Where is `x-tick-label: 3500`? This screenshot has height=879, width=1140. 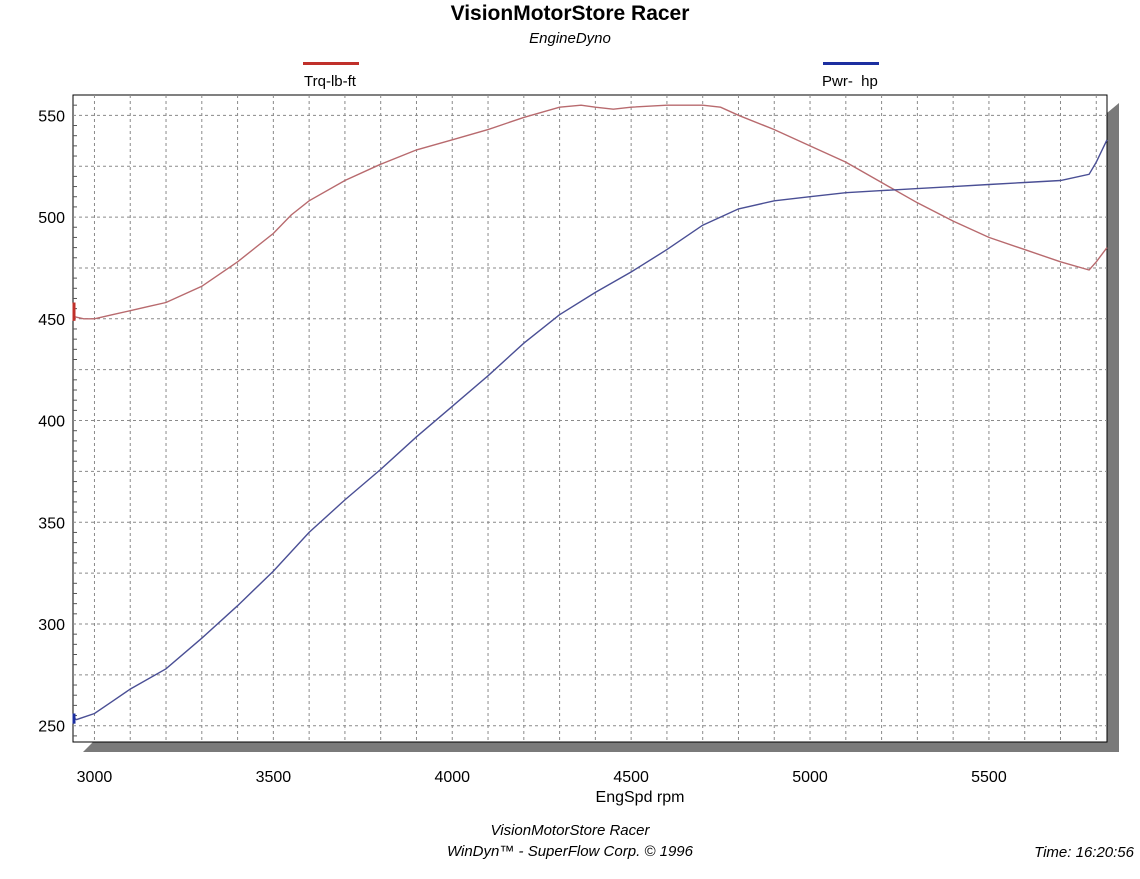
x-tick-label: 3500 is located at coordinates (274, 777).